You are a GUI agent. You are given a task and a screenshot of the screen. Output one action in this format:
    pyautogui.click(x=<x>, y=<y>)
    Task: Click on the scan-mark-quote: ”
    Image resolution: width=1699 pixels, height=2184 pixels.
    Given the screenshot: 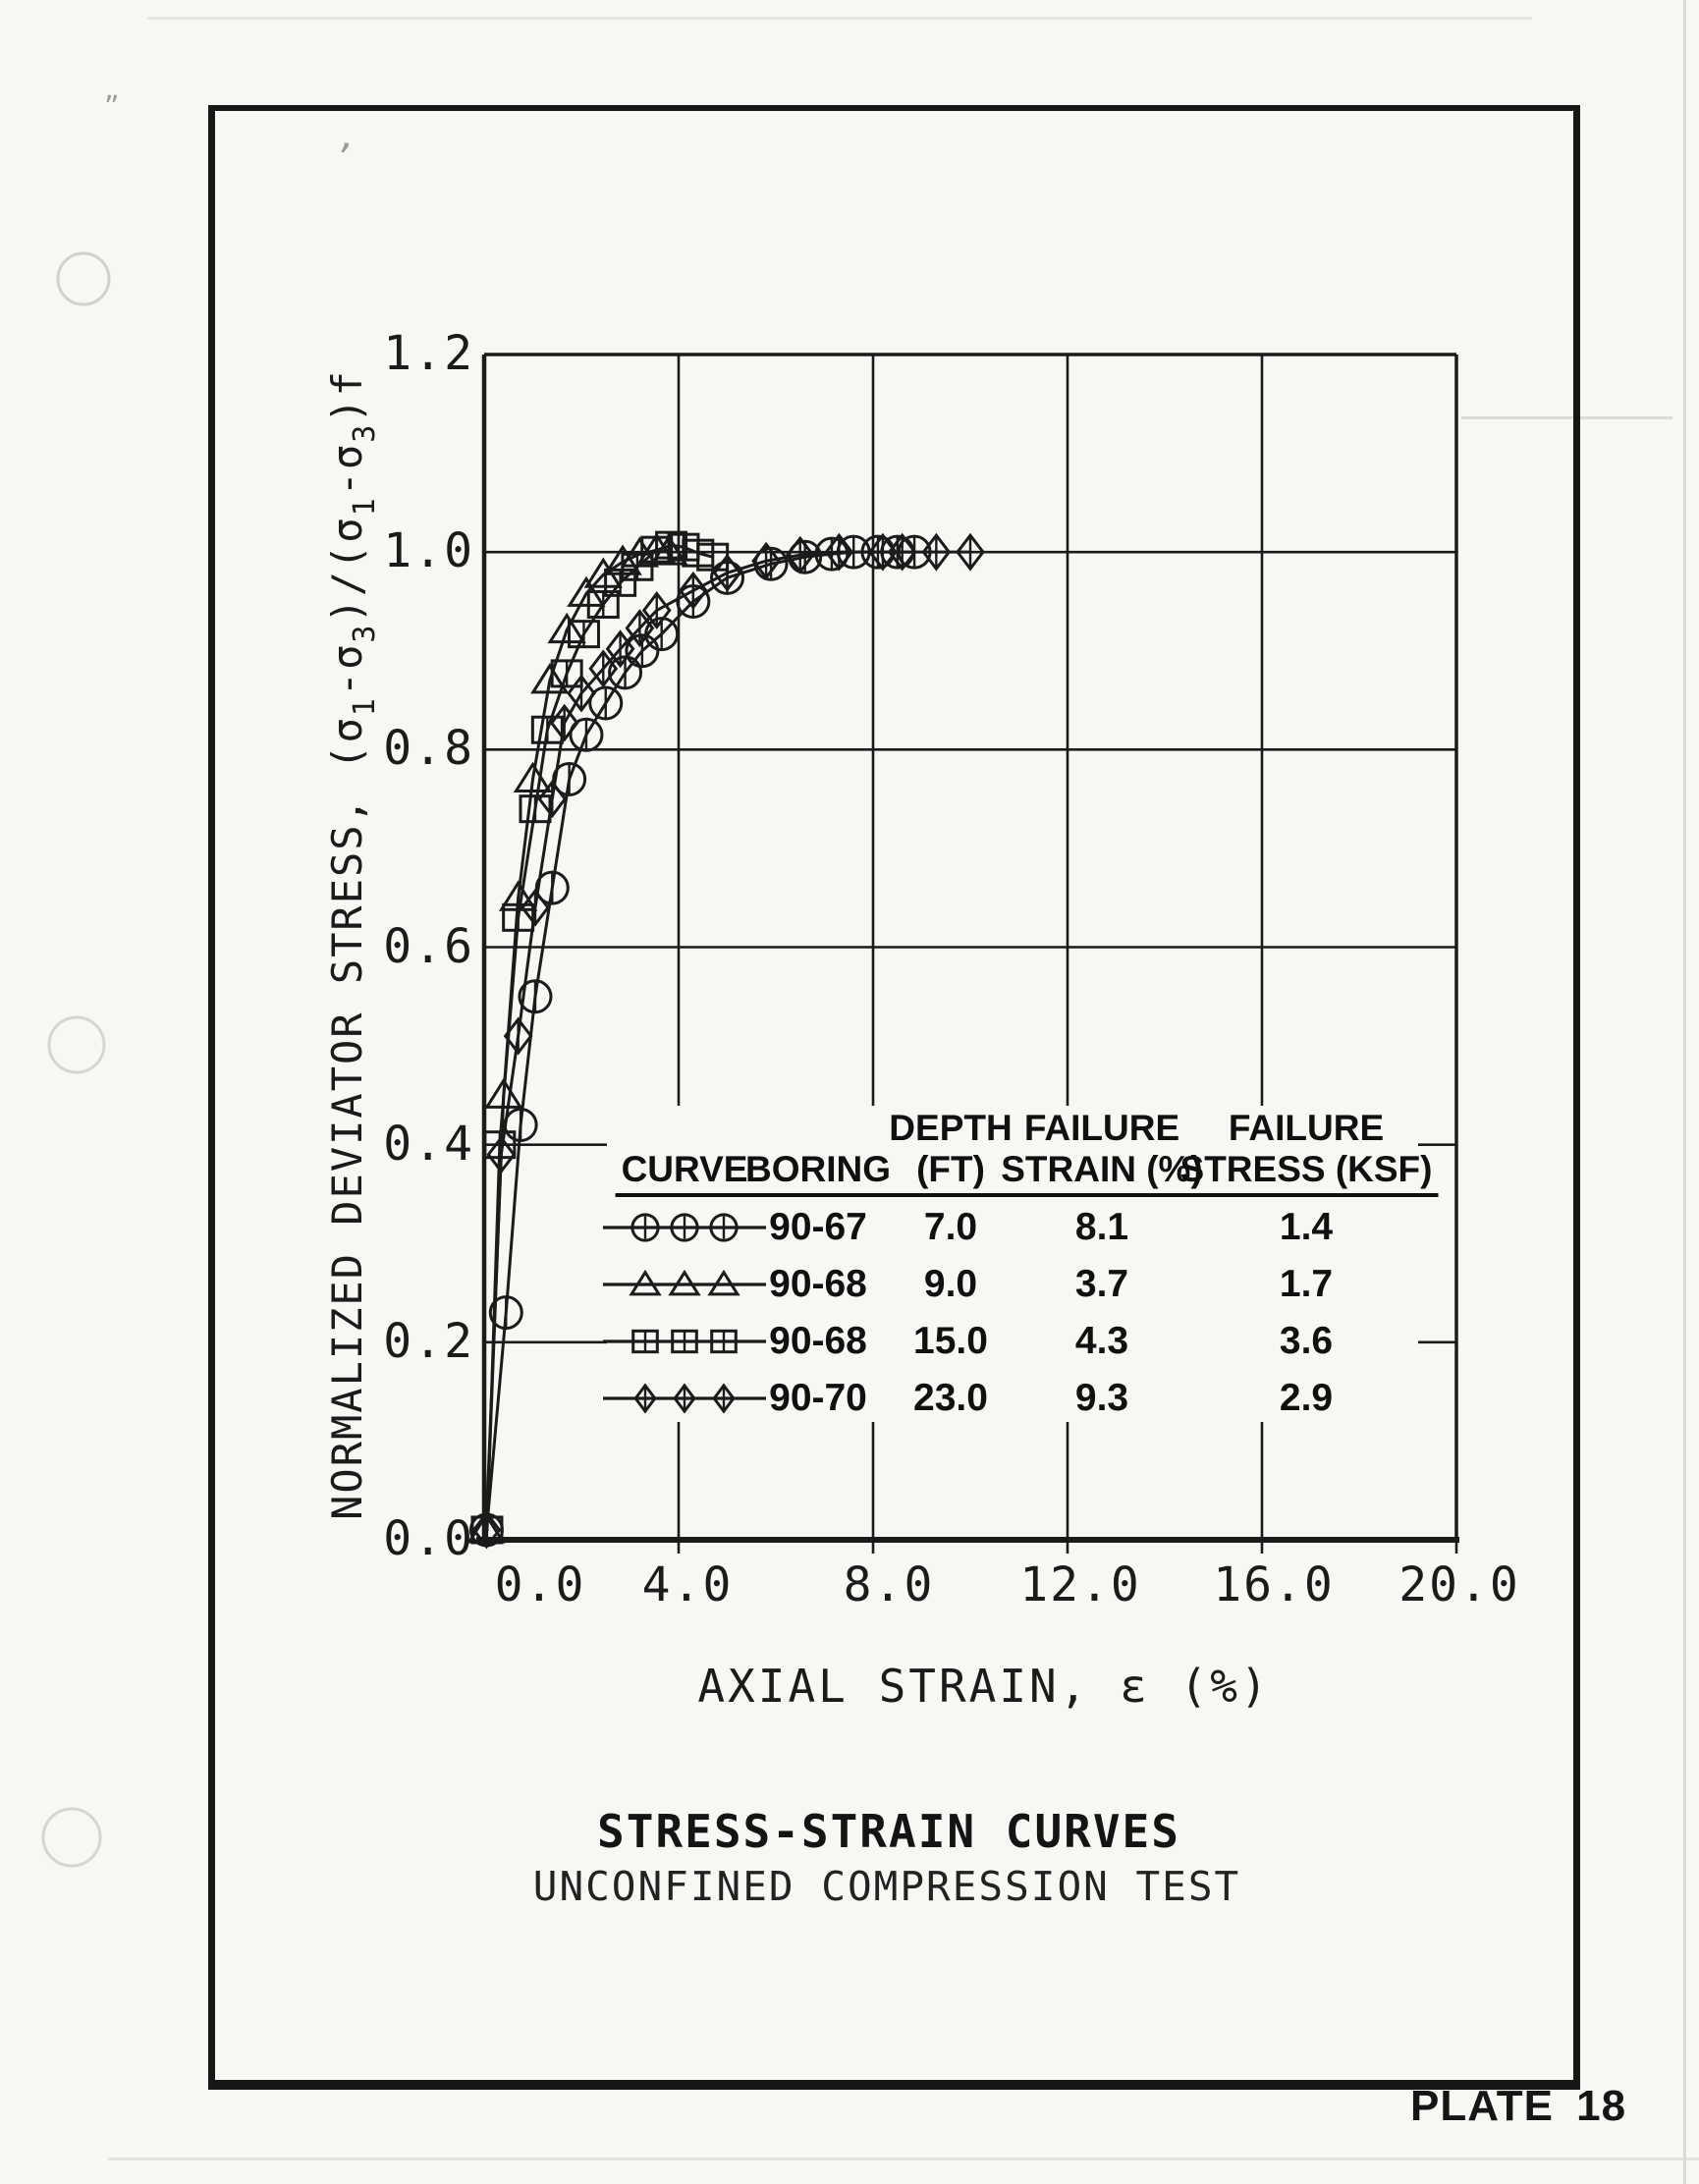 What is the action you would take?
    pyautogui.click(x=112, y=107)
    